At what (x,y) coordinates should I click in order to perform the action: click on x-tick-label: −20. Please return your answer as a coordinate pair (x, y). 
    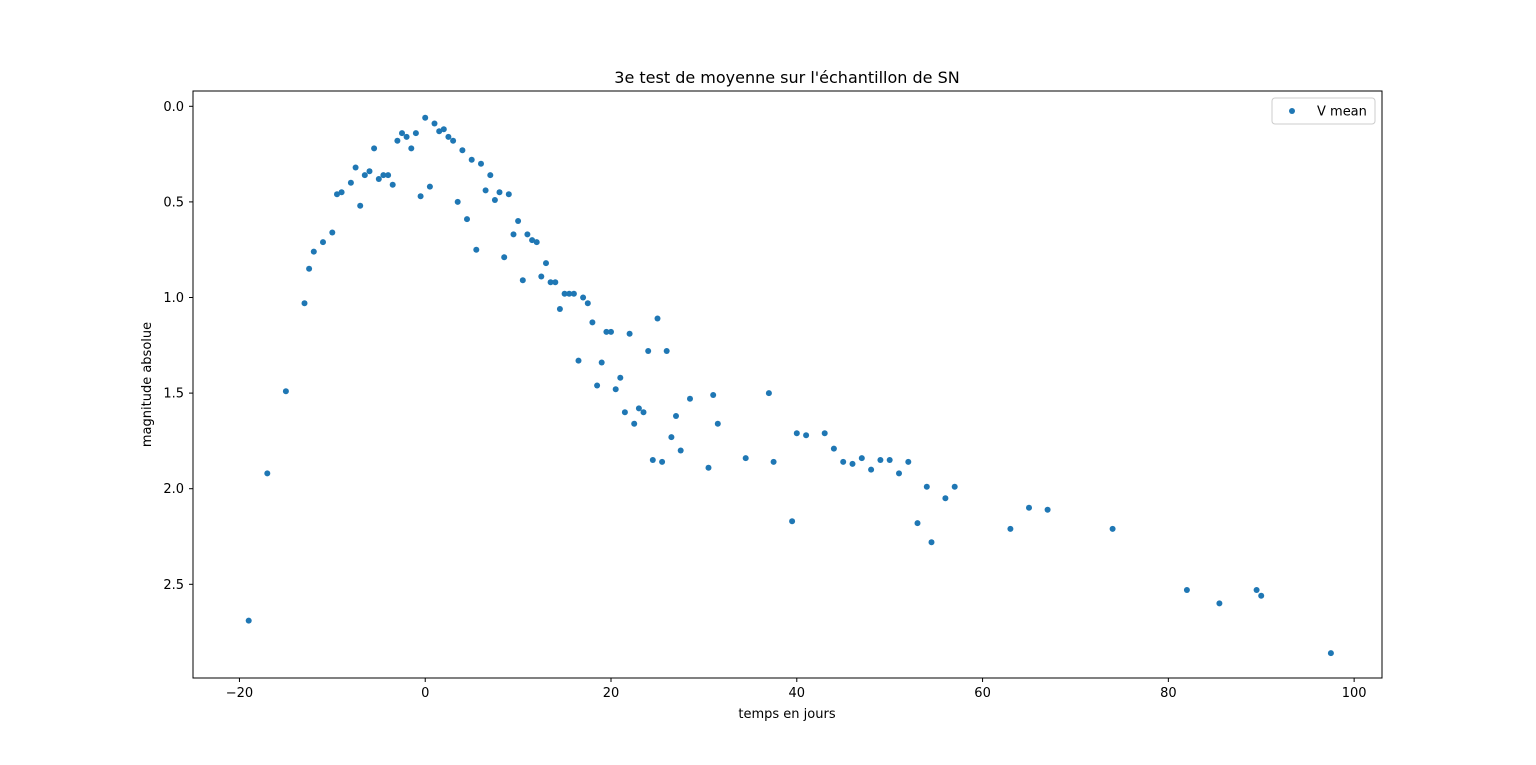
    Looking at the image, I should click on (239, 693).